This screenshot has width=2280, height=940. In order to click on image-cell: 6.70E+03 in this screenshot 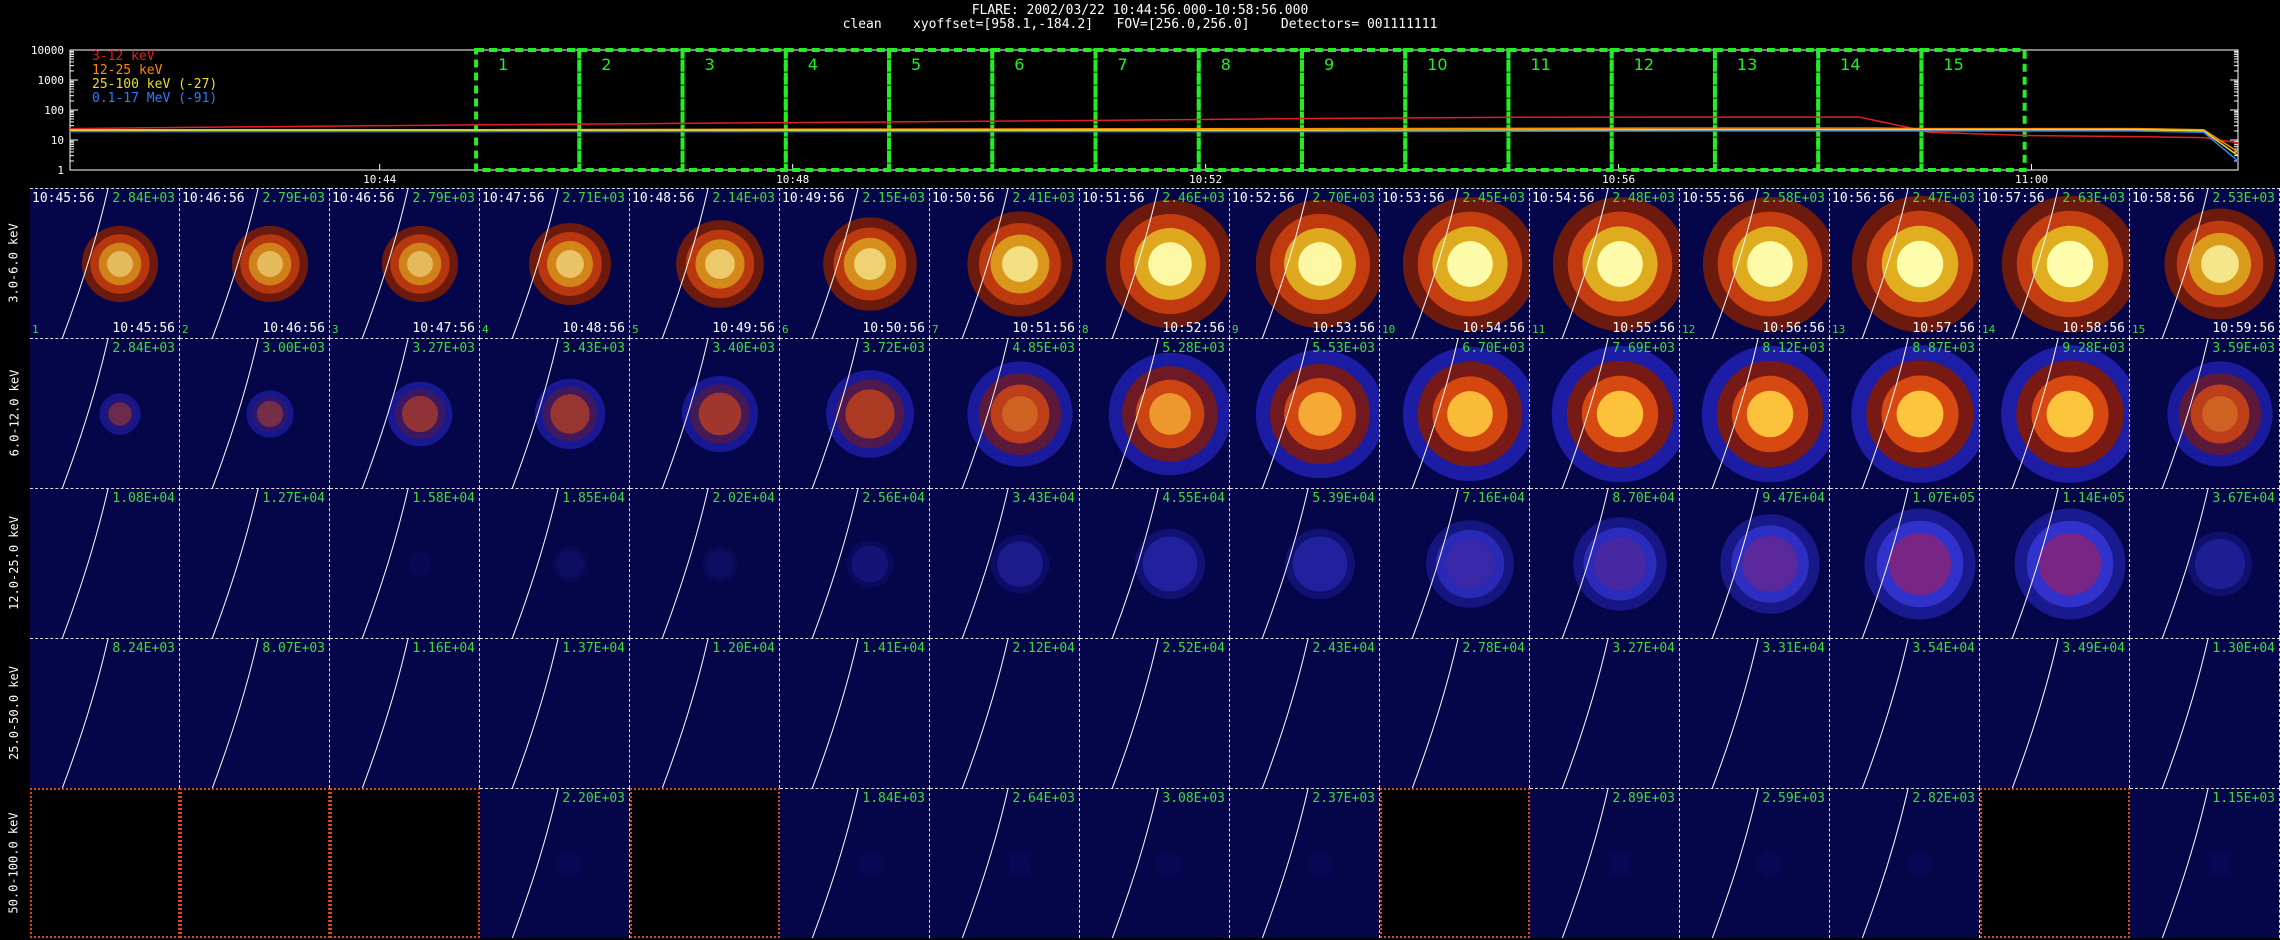, I will do `click(1455, 413)`.